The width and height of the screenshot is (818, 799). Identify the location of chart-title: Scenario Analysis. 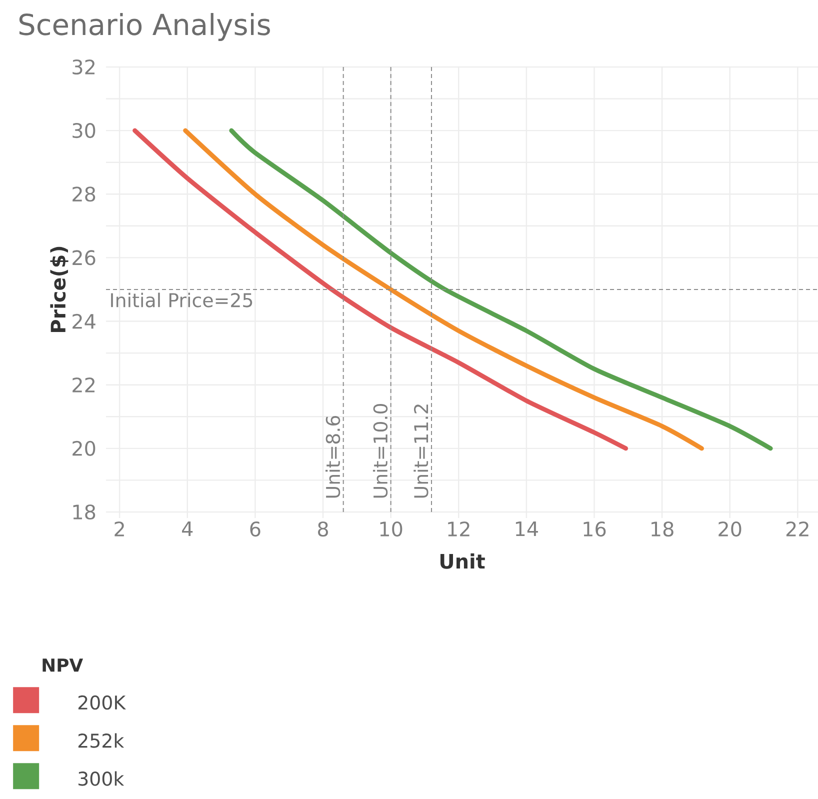
(144, 27).